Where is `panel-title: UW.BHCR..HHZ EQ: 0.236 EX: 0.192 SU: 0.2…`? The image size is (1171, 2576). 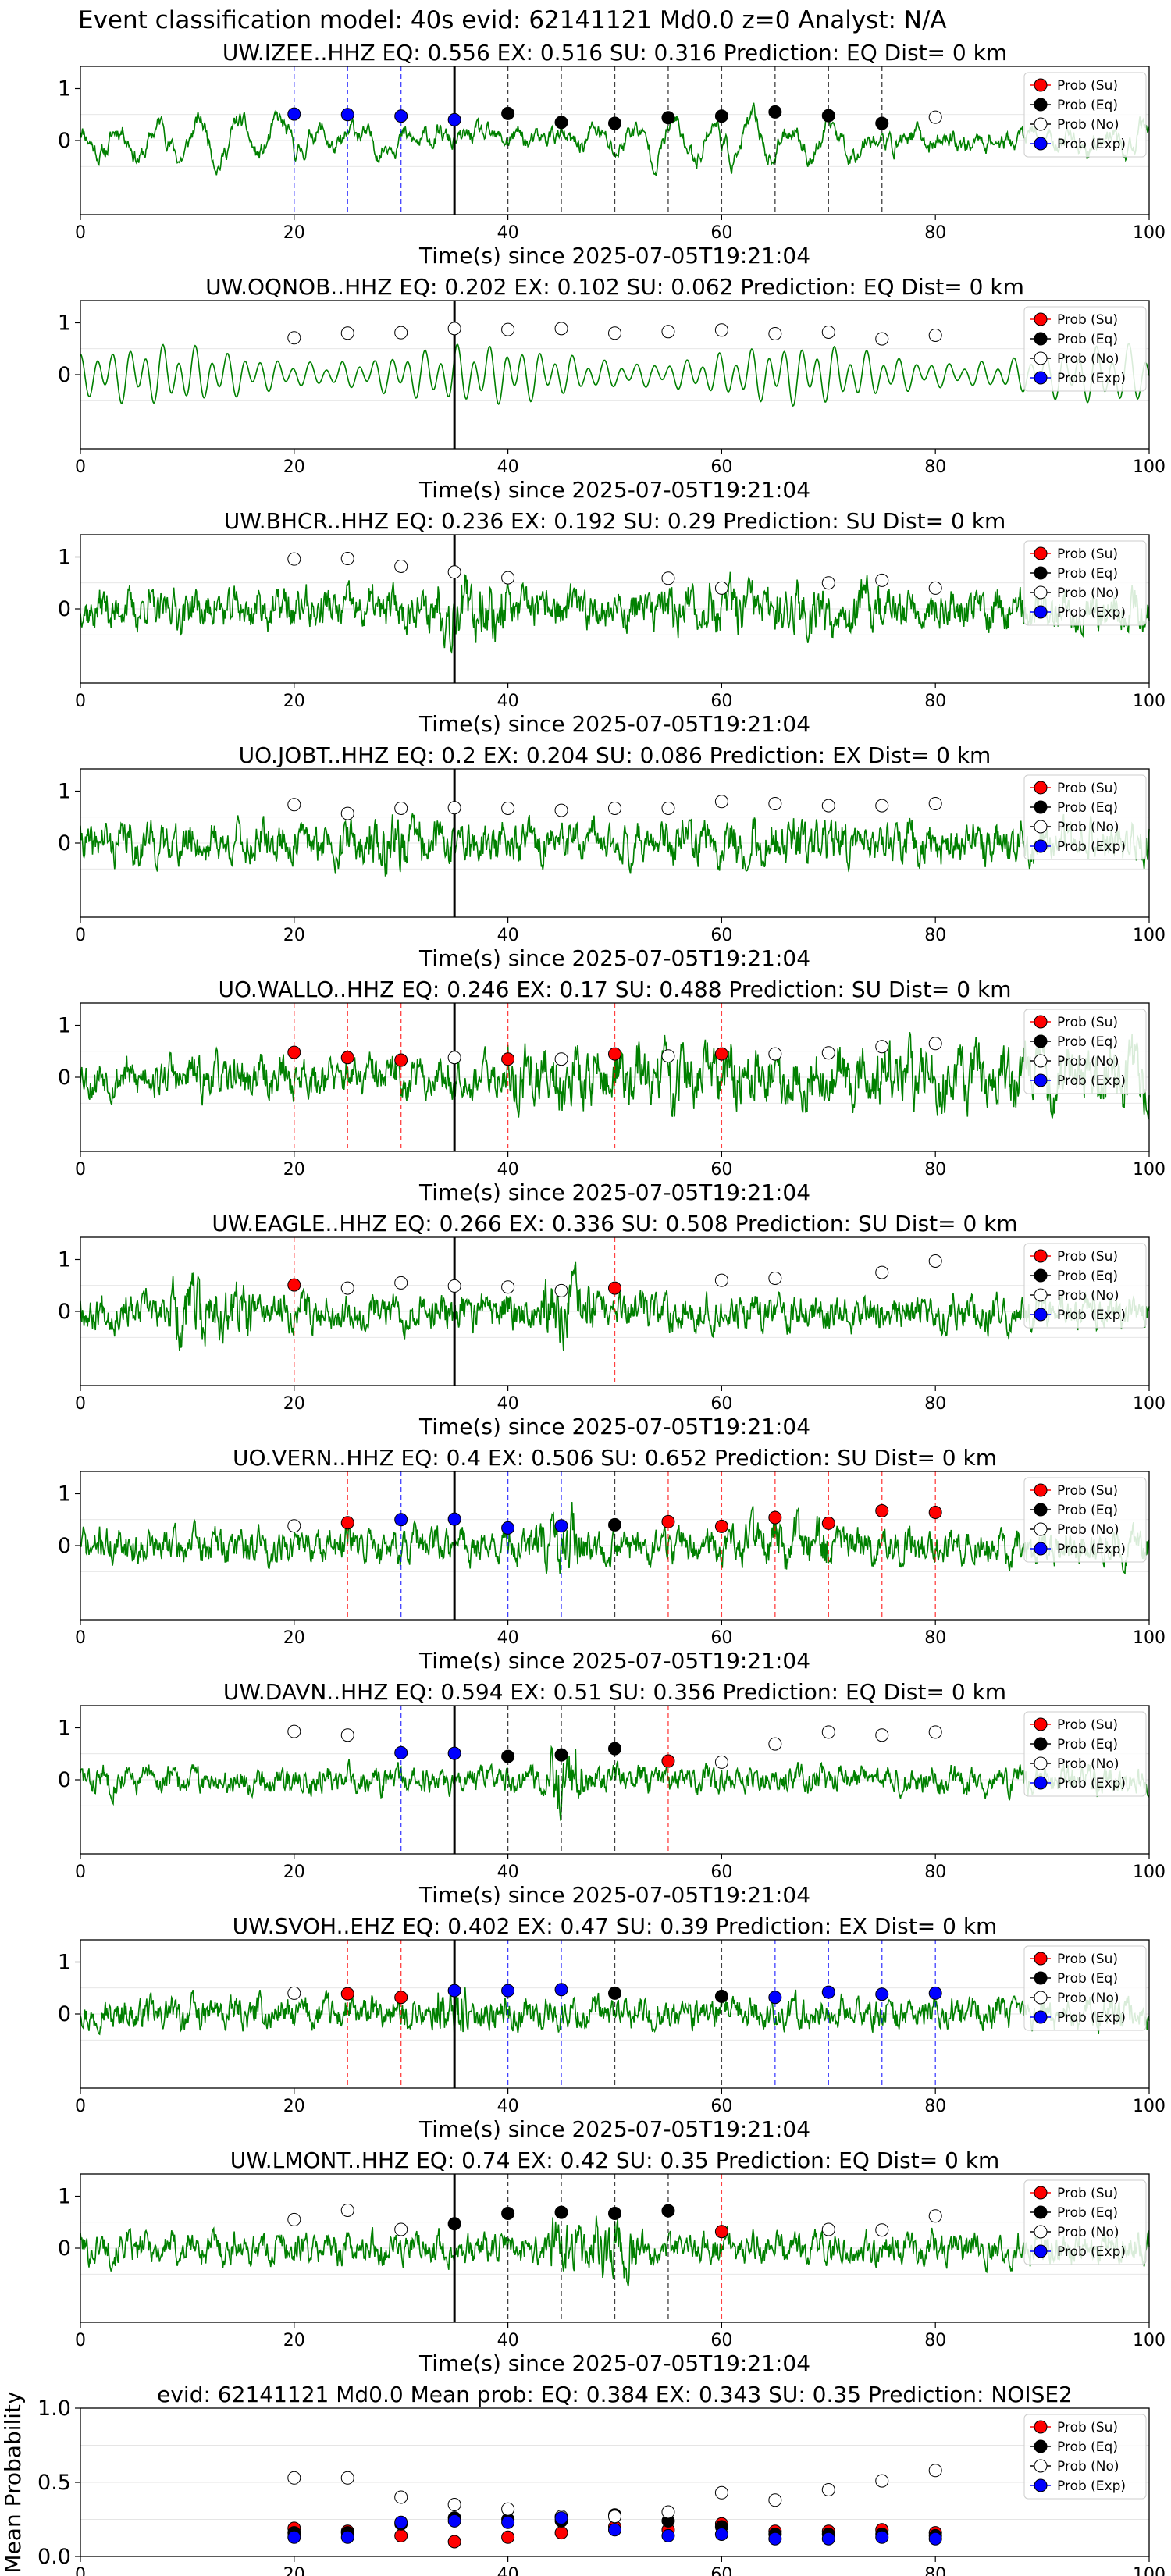 panel-title: UW.BHCR..HHZ EQ: 0.236 EX: 0.192 SU: 0.2… is located at coordinates (614, 521).